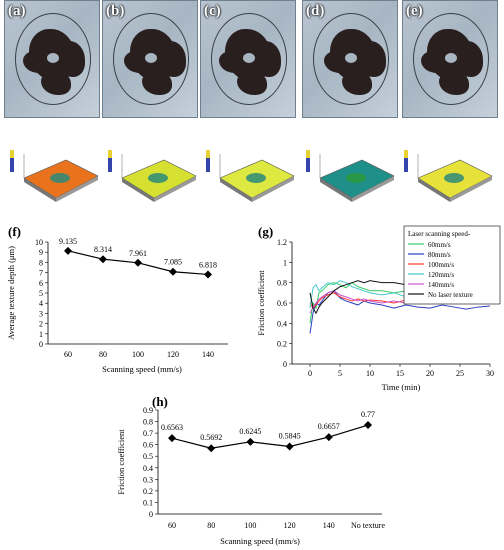 Image resolution: width=504 pixels, height=550 pixels. Describe the element at coordinates (282, 242) in the screenshot. I see `y-tick-label: 1.2` at that location.